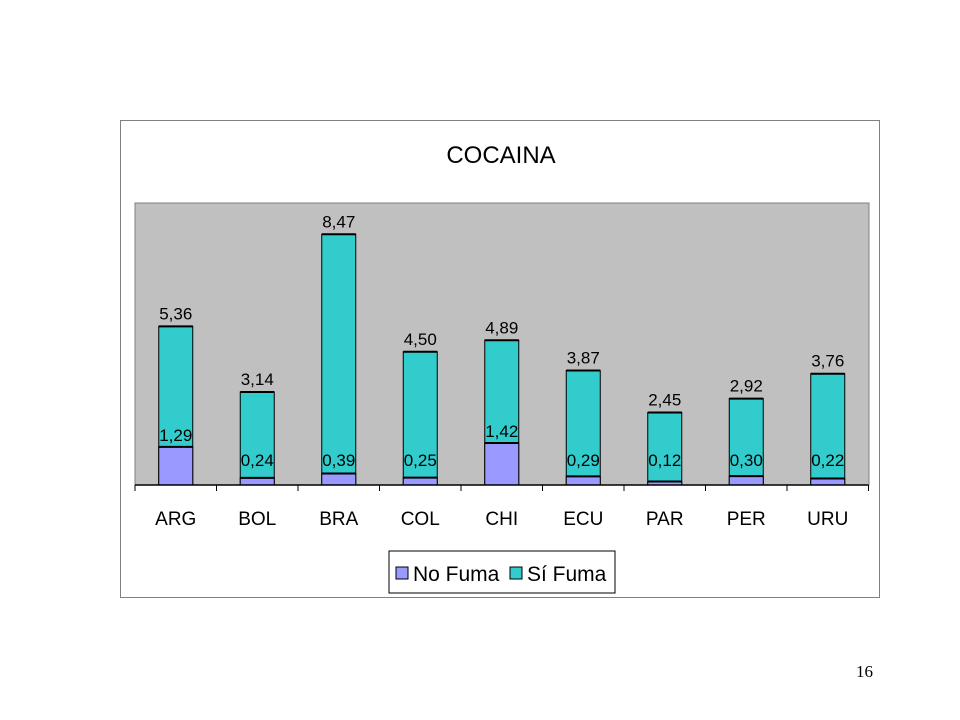 Image resolution: width=960 pixels, height=720 pixels. What do you see at coordinates (420, 519) in the screenshot?
I see `x-tick-label: COL` at bounding box center [420, 519].